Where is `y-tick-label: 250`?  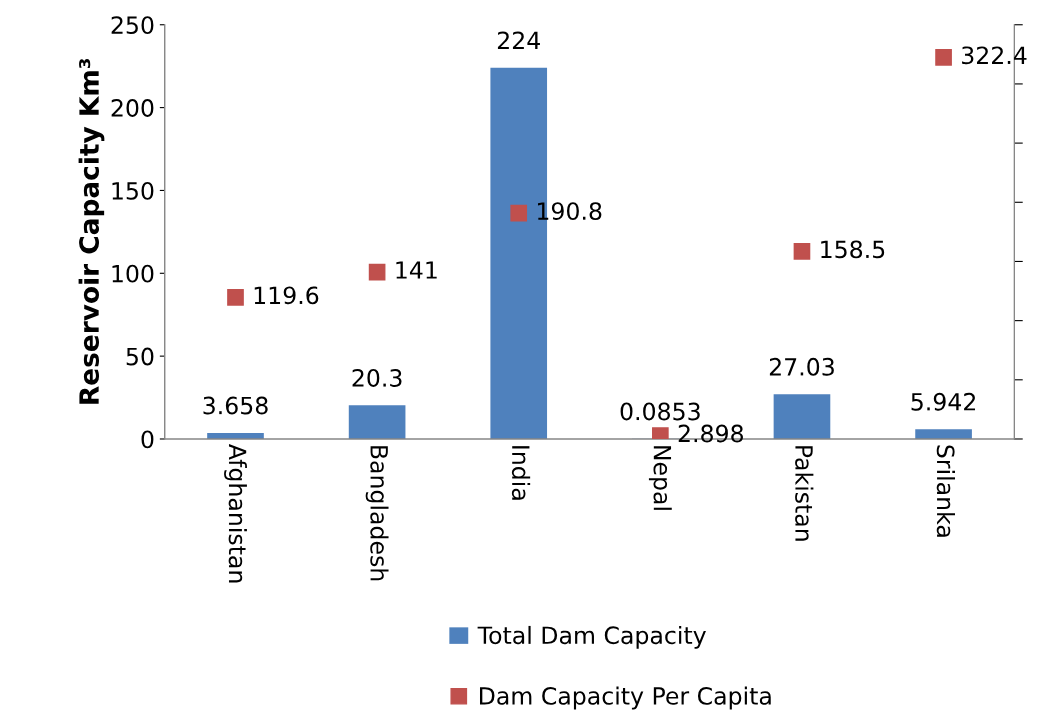
y-tick-label: 250 is located at coordinates (132, 25).